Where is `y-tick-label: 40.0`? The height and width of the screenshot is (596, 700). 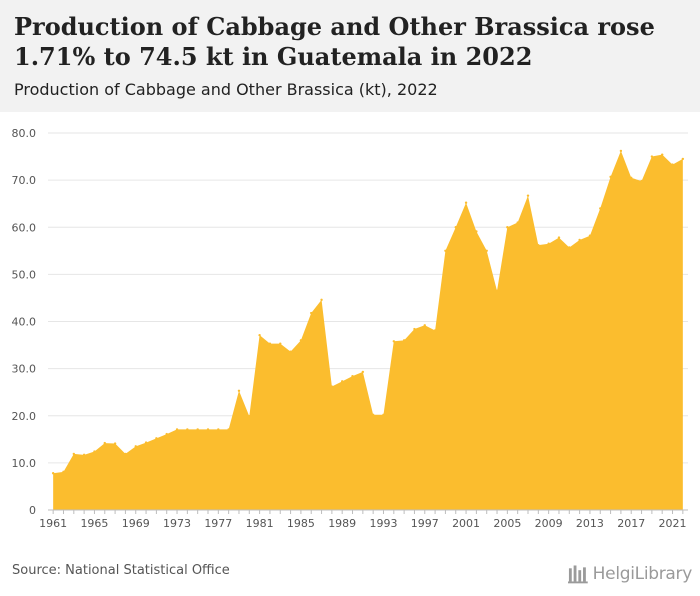
y-tick-label: 40.0 is located at coordinates (24, 322).